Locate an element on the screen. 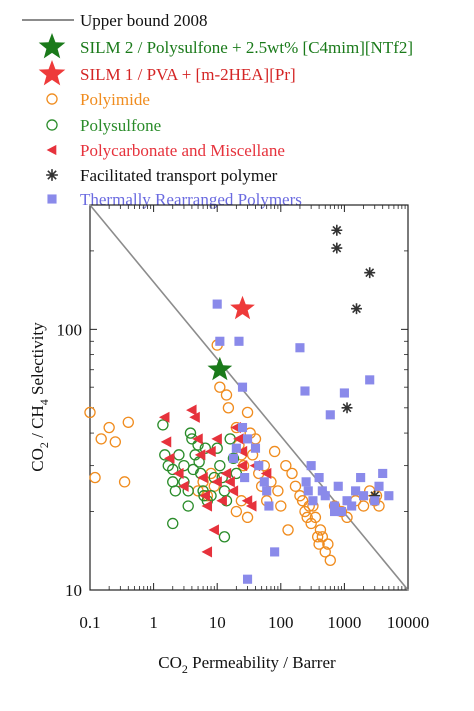  x-tick-label: 1000 is located at coordinates (344, 622).